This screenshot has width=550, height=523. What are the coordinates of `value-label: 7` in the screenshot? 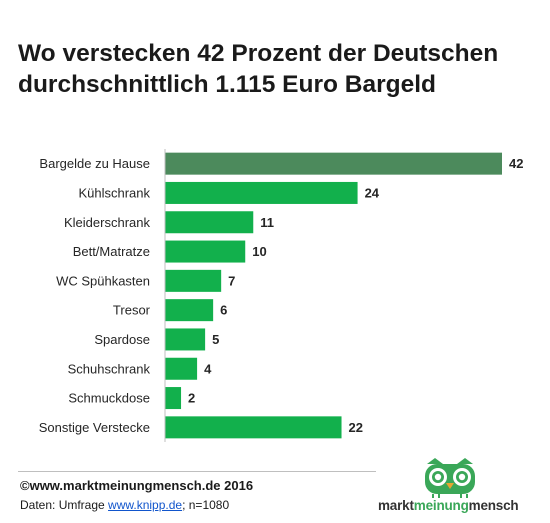 It's located at (231, 280).